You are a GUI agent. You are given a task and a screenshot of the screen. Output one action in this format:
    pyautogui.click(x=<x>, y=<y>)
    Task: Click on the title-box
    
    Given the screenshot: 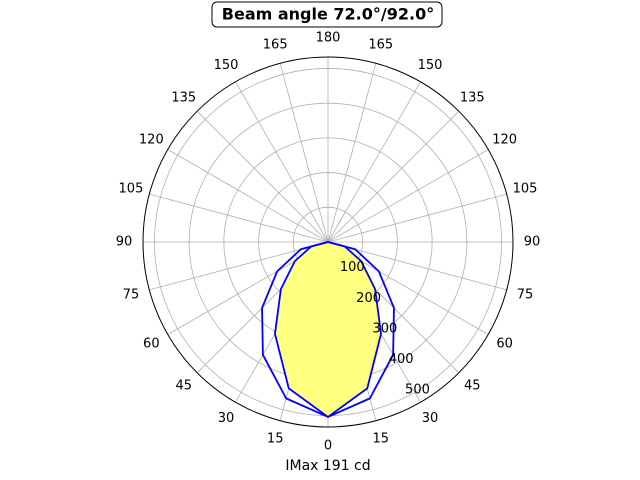 What is the action you would take?
    pyautogui.click(x=327, y=14)
    